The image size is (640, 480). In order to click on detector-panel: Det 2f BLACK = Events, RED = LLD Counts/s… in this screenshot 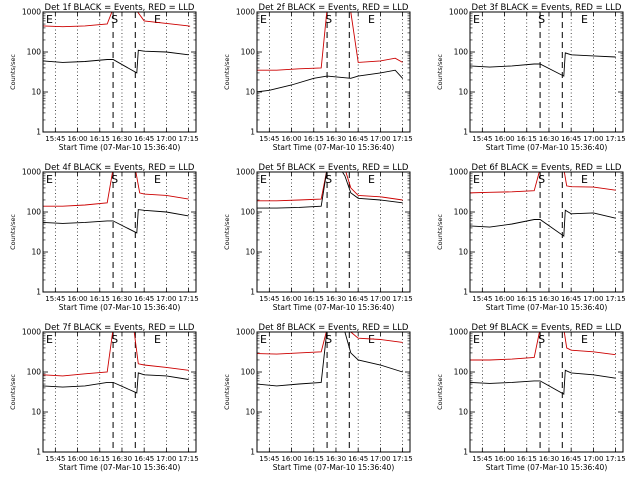, I will do `click(318, 77)`.